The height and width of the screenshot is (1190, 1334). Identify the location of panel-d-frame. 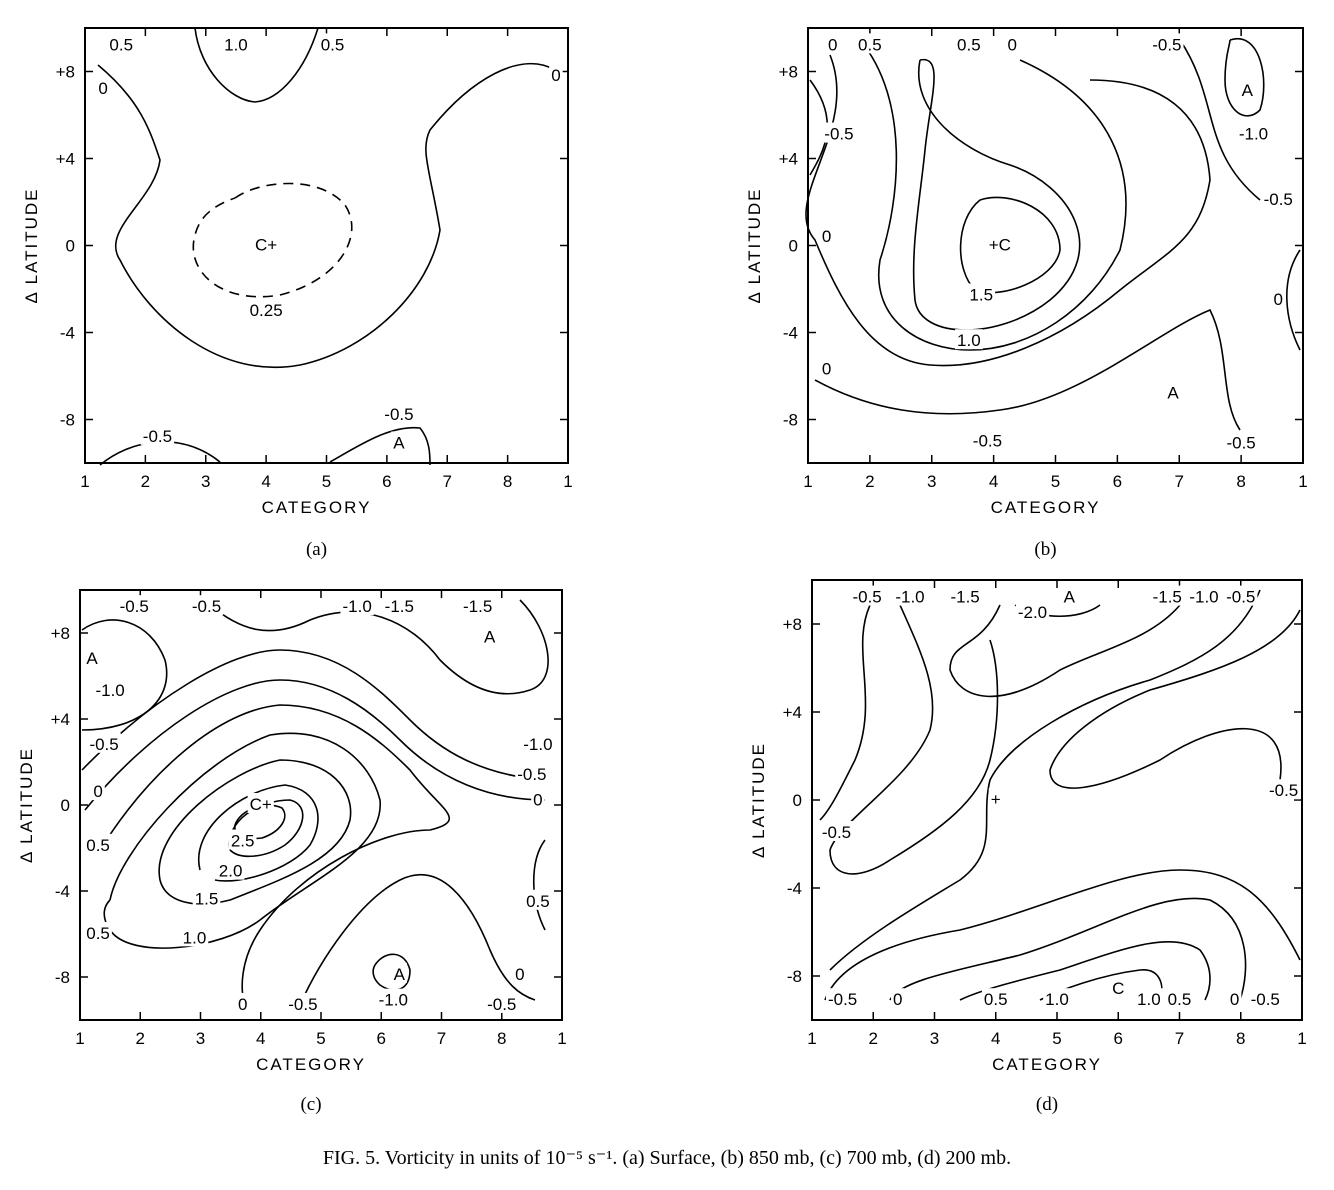
(1057, 800).